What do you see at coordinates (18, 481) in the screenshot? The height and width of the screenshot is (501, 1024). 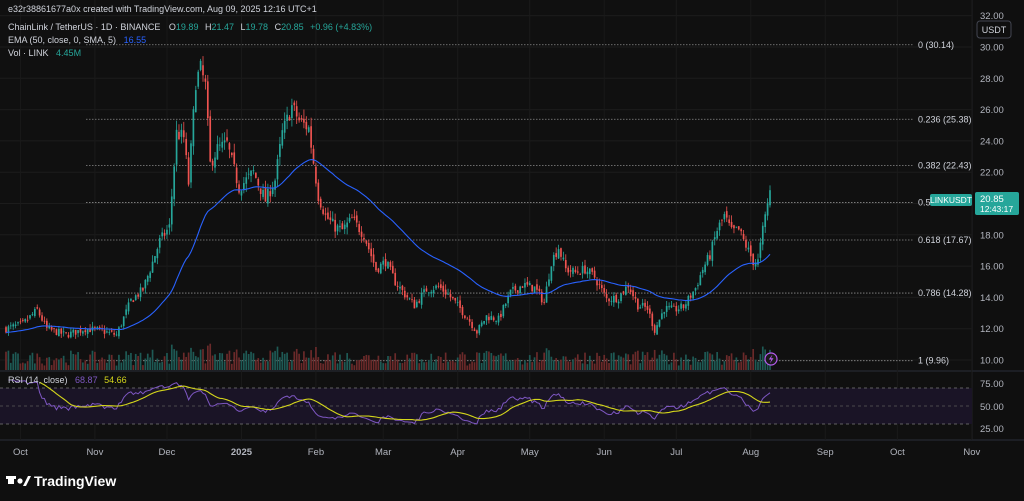 I see `tradingview-logo-icon` at bounding box center [18, 481].